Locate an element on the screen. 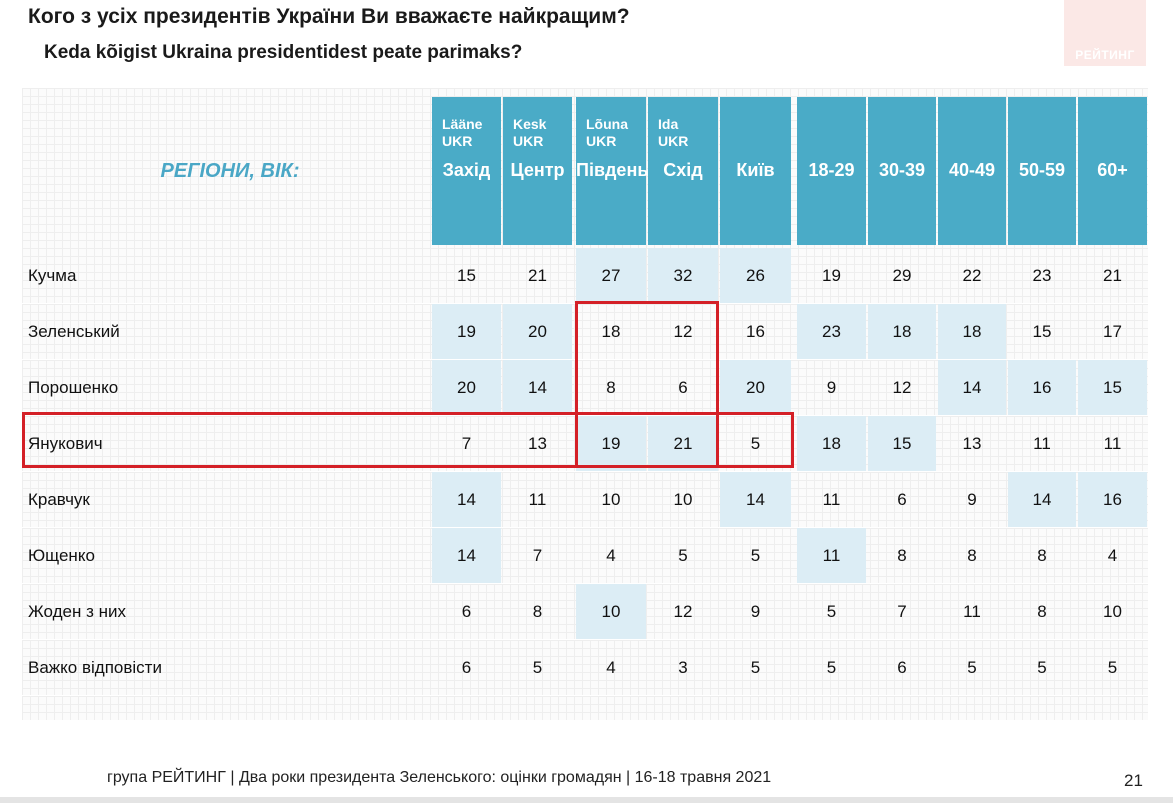 This screenshot has height=803, width=1173. table-row: Кравчук 14 11 10 10 14 11 6 9 14 16 is located at coordinates (585, 500).